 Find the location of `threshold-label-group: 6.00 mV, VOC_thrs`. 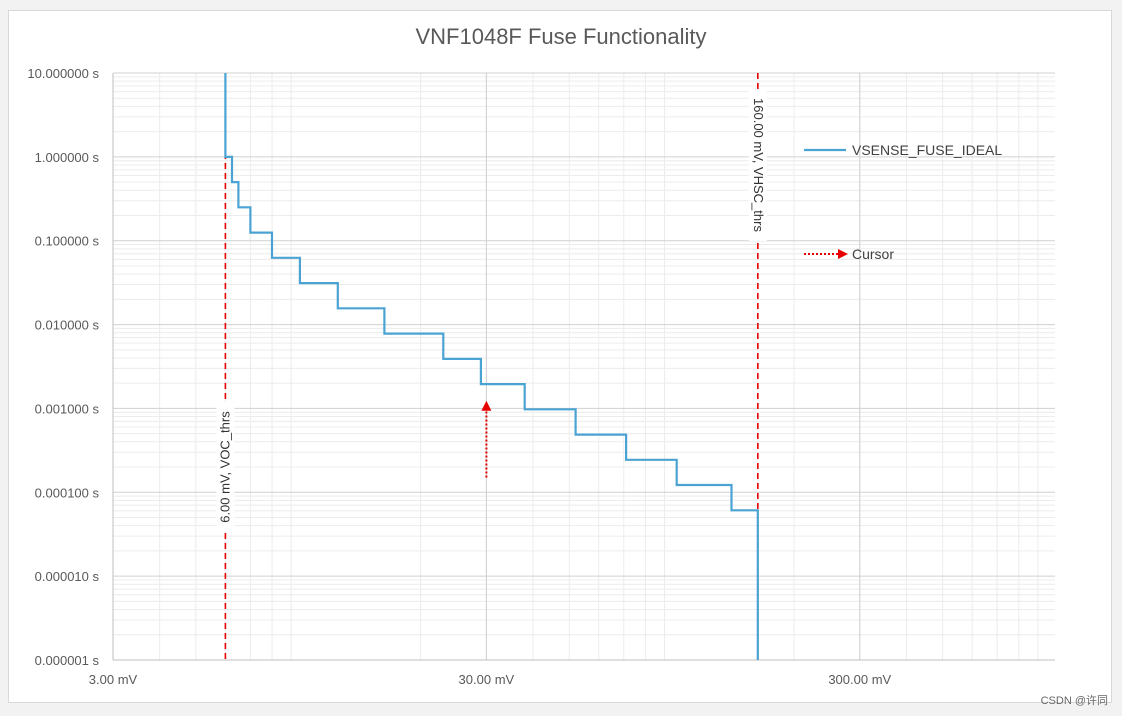

threshold-label-group: 6.00 mV, VOC_thrs is located at coordinates (225, 467).